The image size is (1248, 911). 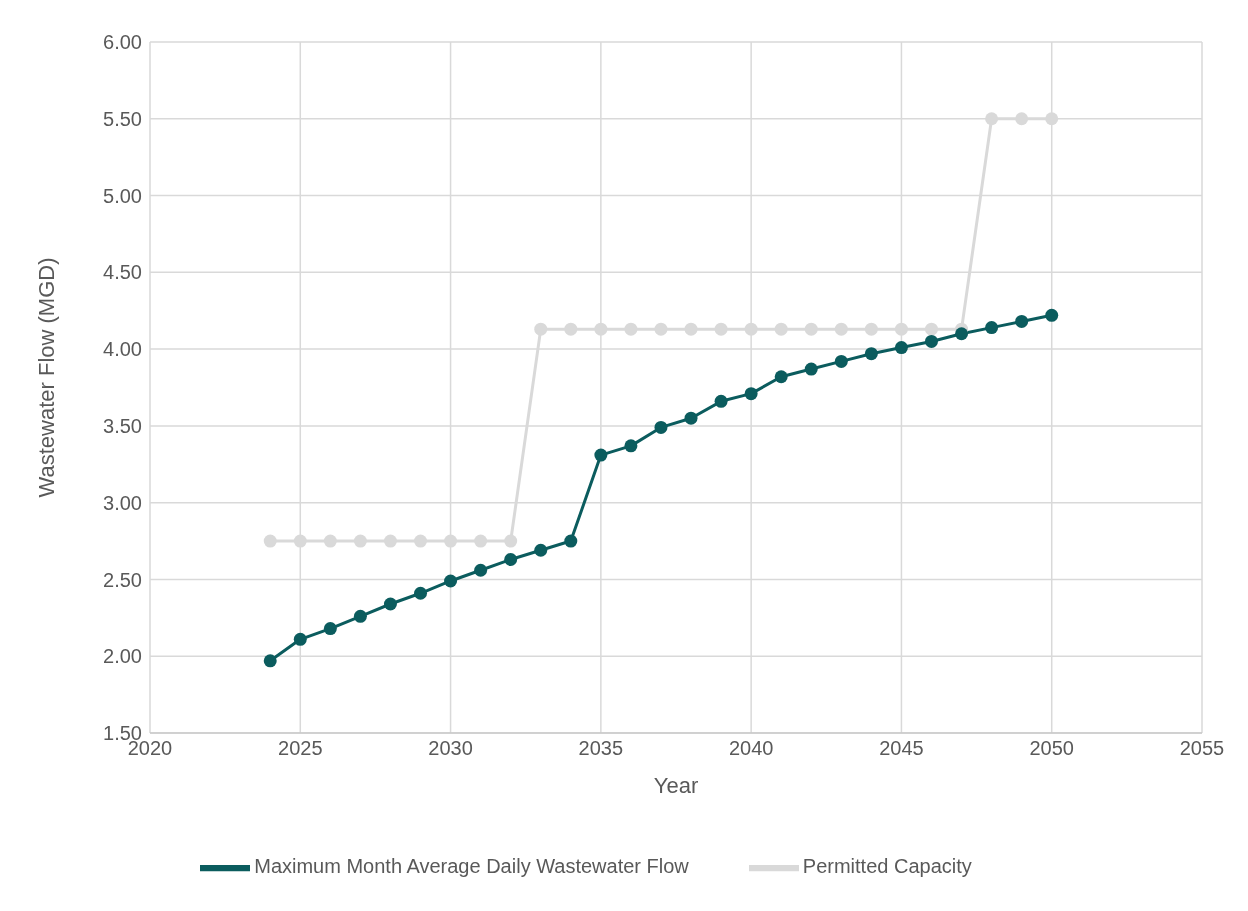 I want to click on y-tick-label: 5.50, so click(x=122, y=118).